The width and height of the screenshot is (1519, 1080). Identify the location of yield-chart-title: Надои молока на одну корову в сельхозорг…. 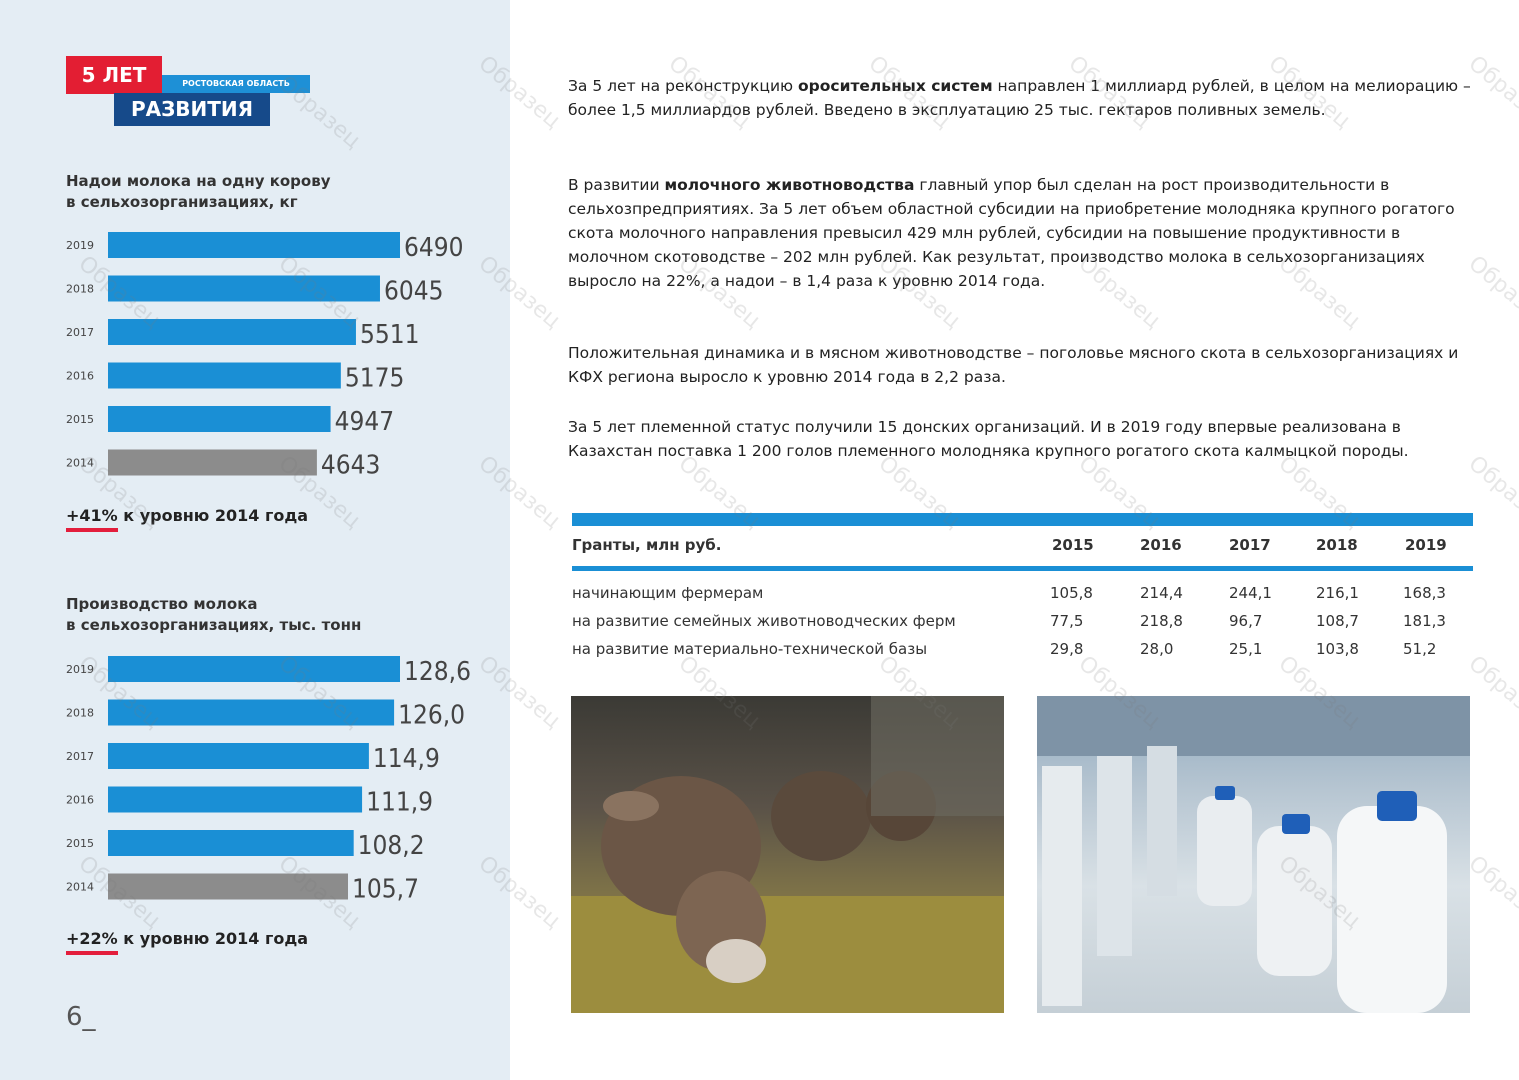
(266, 192).